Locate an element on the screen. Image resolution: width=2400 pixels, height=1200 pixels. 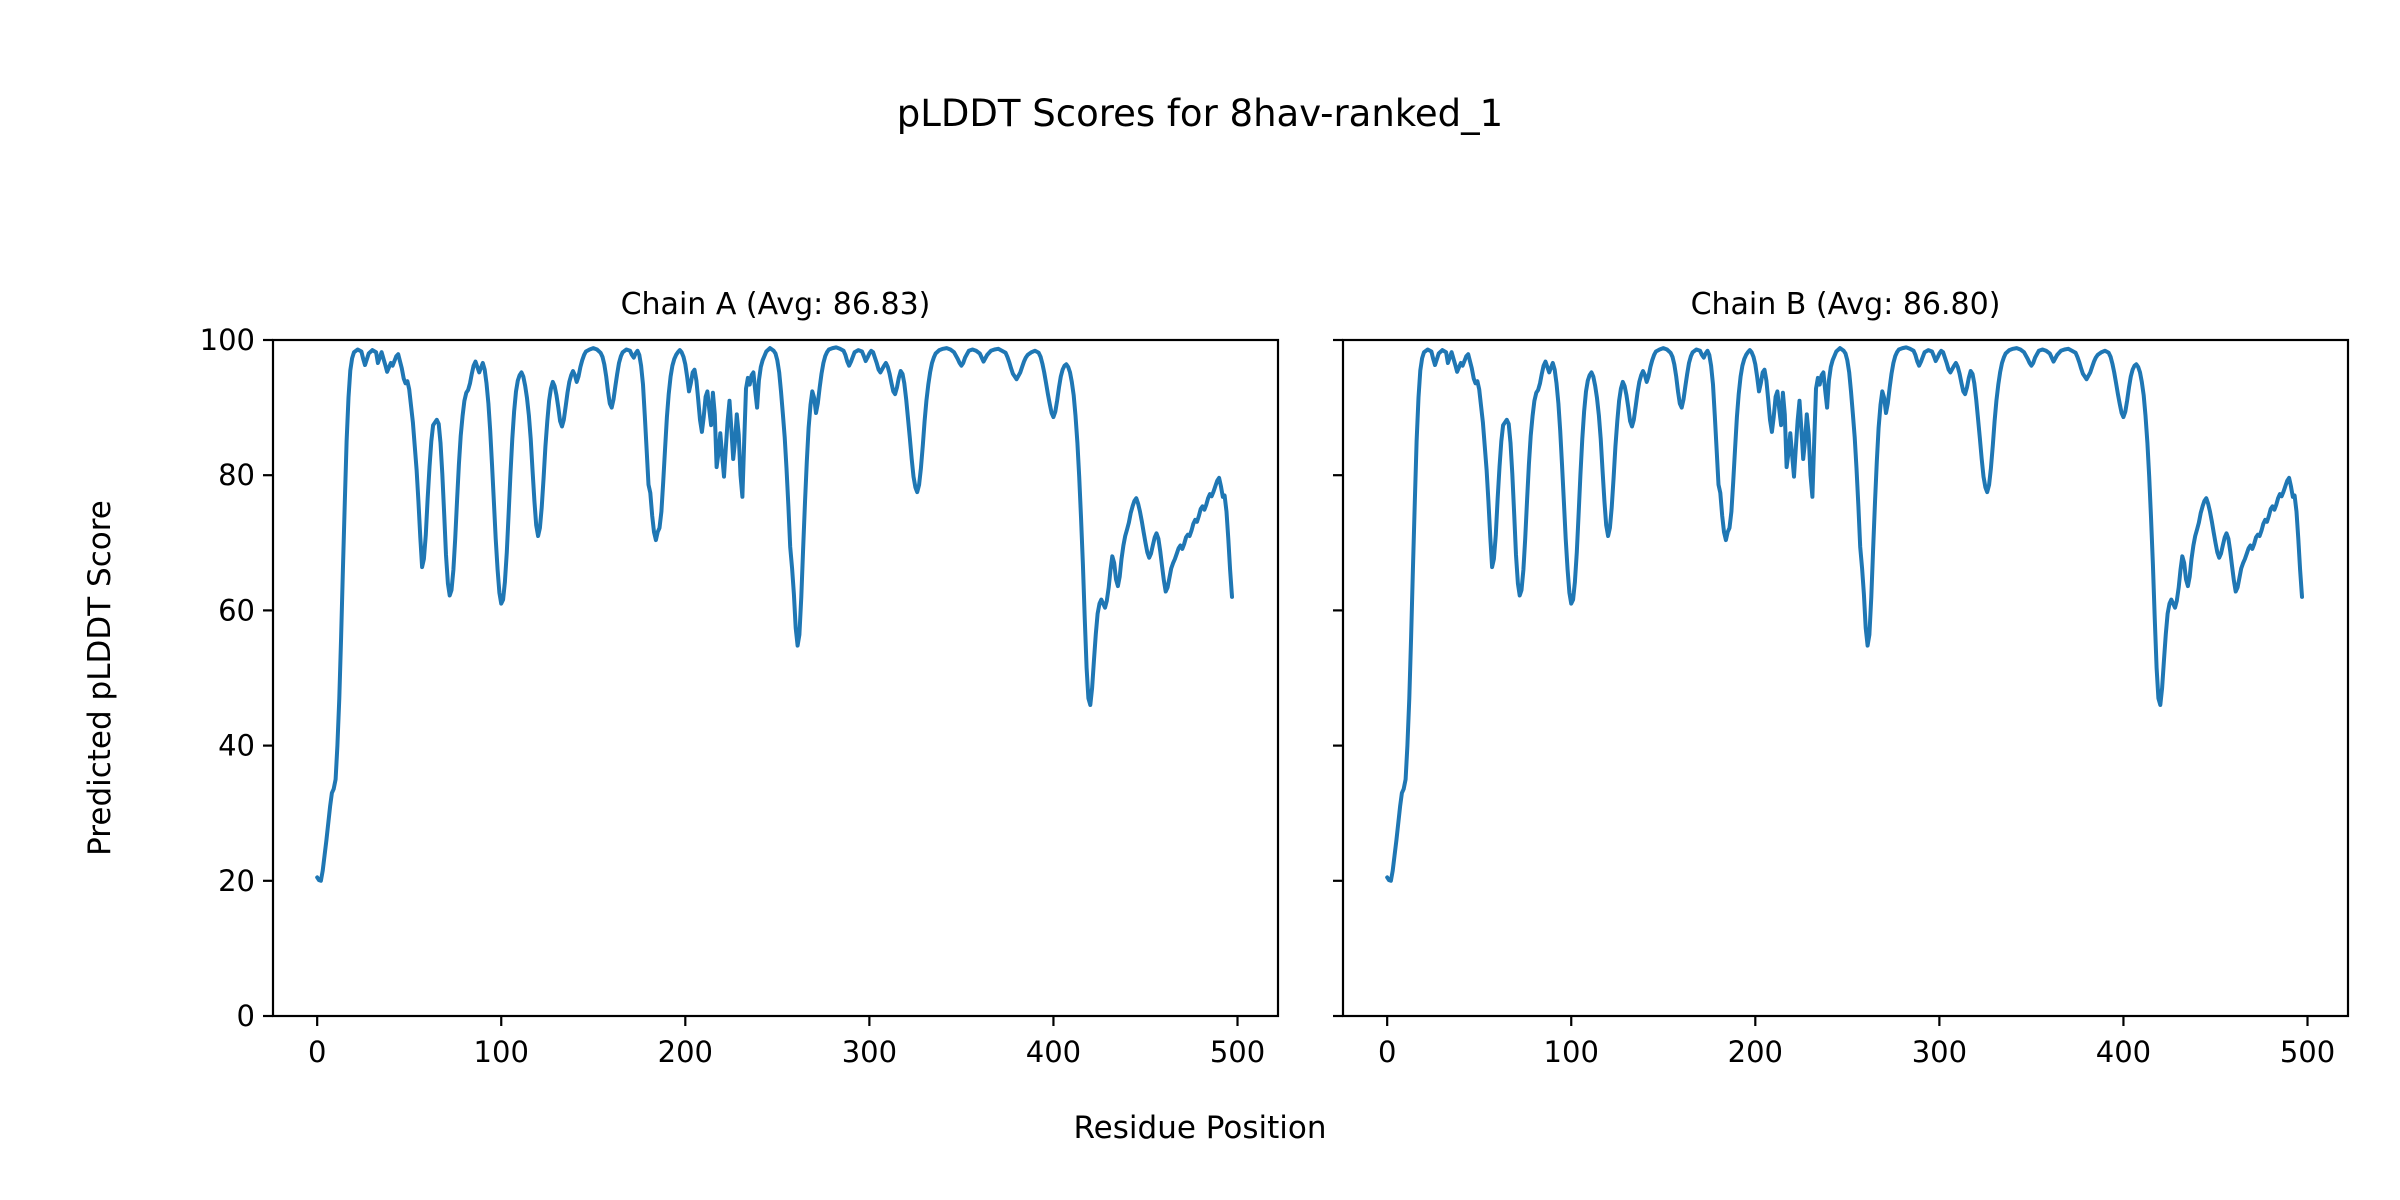
x-axis-label: Residue Position is located at coordinates (1200, 1128).